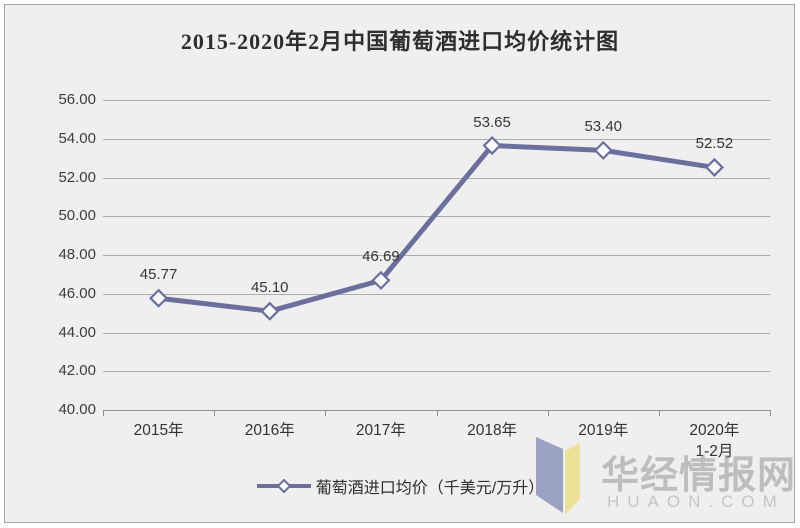 Image resolution: width=800 pixels, height=528 pixels. What do you see at coordinates (603, 430) in the screenshot?
I see `x-tick-label: 2019年` at bounding box center [603, 430].